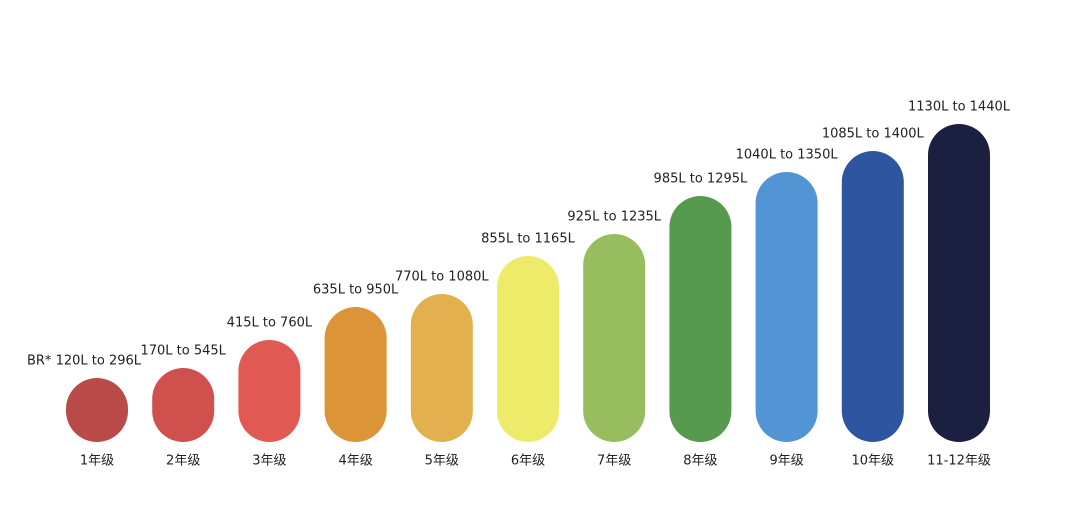  What do you see at coordinates (787, 155) in the screenshot?
I see `range-label: 1040L to 1350L` at bounding box center [787, 155].